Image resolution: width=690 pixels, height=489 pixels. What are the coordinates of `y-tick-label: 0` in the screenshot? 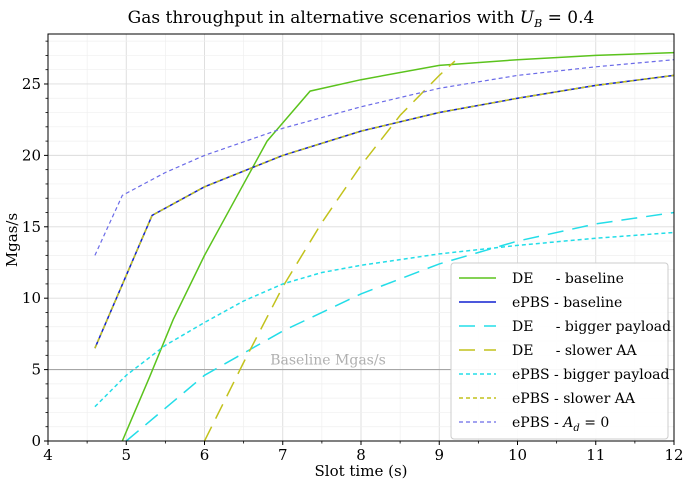 It's located at (36, 441).